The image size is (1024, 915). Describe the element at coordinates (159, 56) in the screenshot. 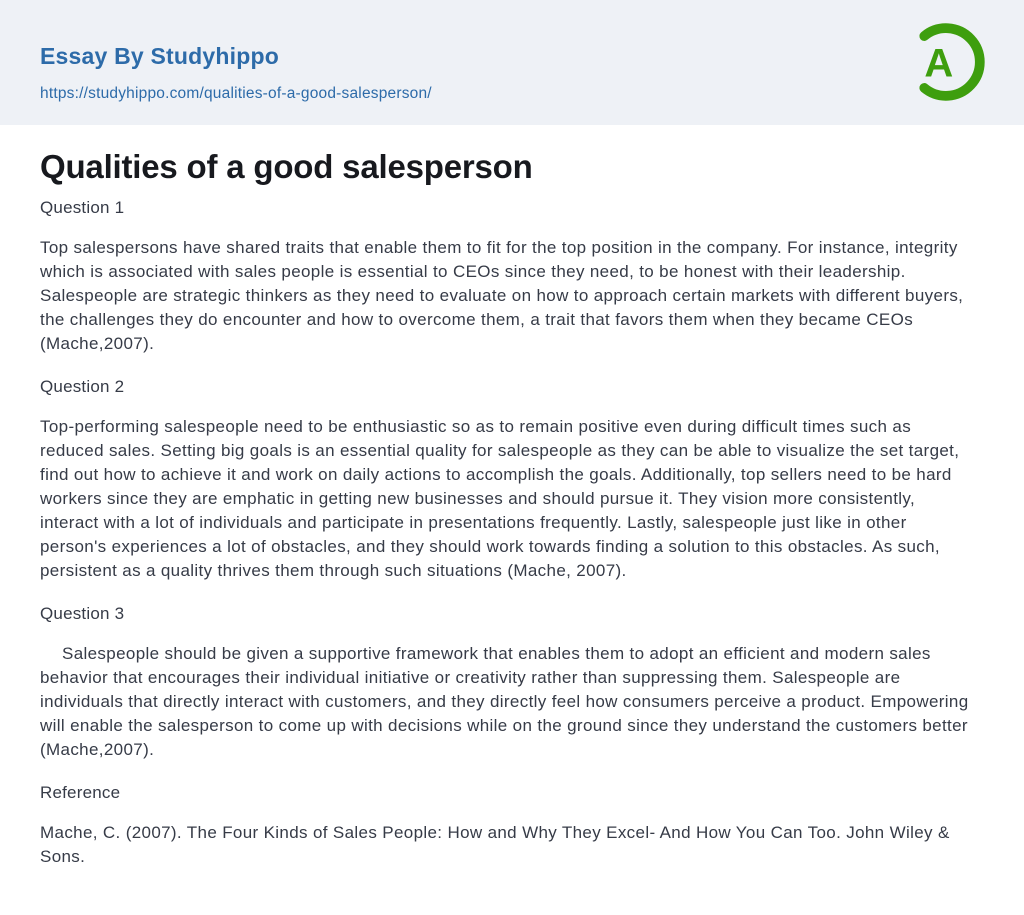

I see `site-title: Essay By Studyhippo` at that location.